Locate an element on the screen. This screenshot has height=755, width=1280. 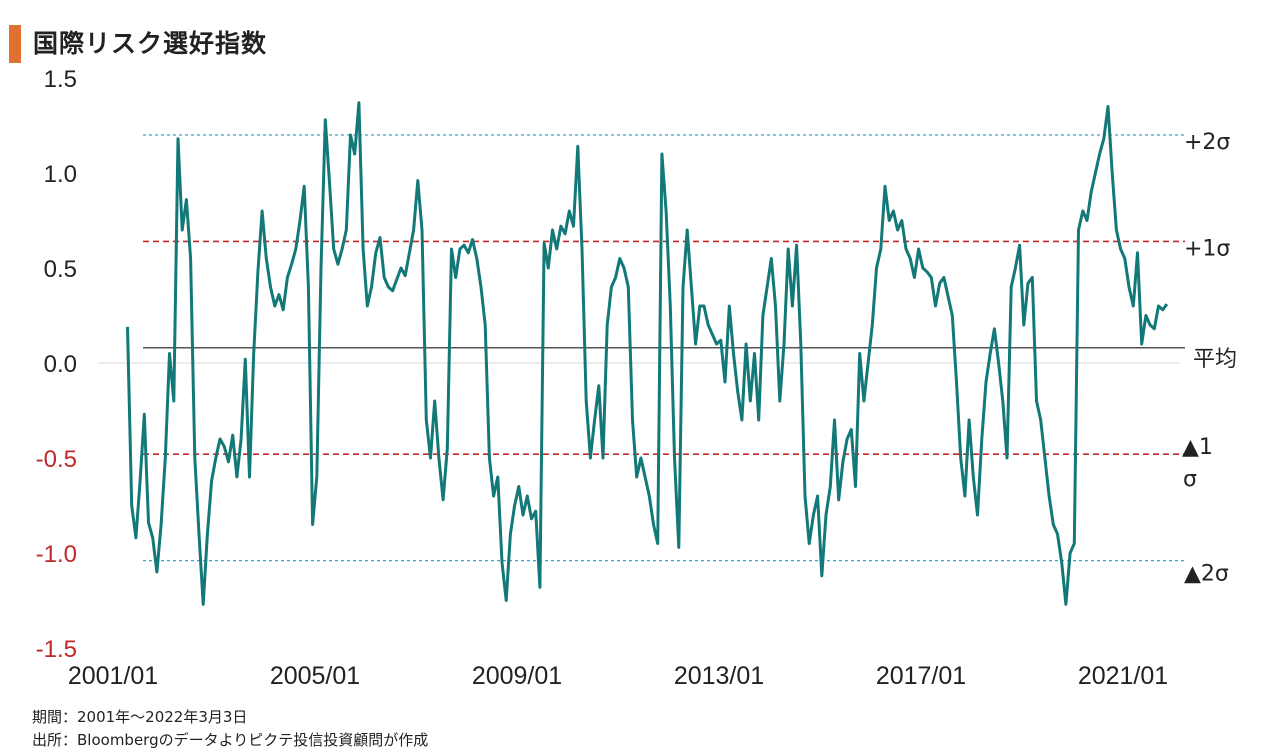
reference-label: σ is located at coordinates (1190, 479).